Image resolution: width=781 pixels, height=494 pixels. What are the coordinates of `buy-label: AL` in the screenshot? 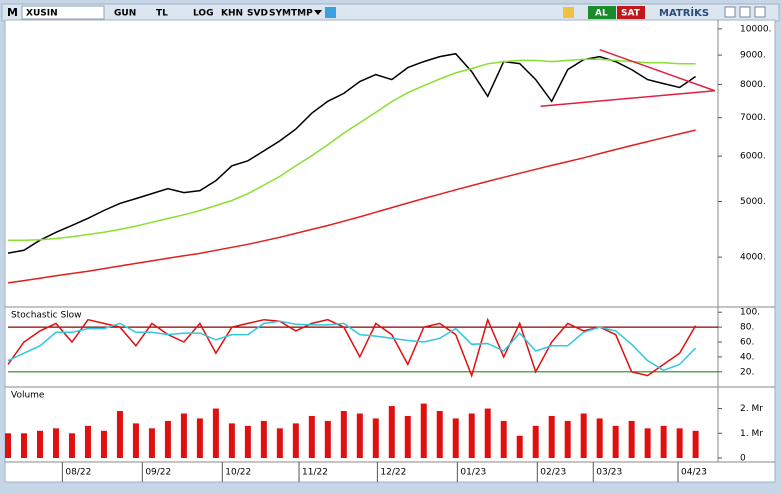 It's located at (601, 14).